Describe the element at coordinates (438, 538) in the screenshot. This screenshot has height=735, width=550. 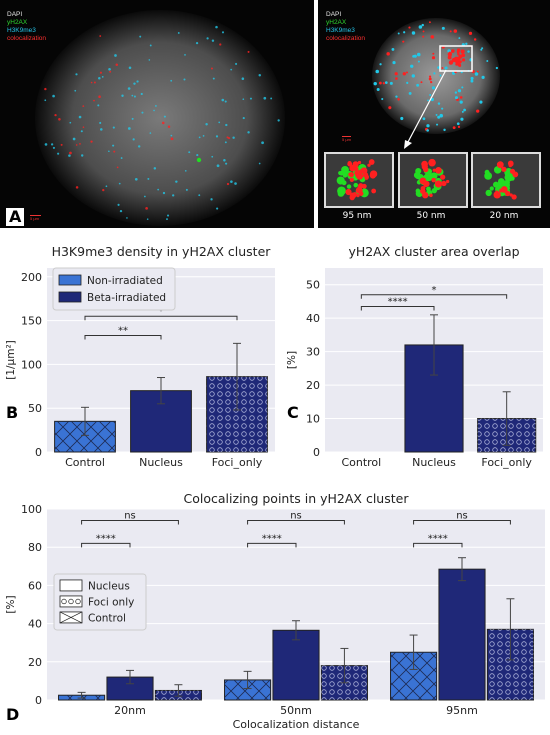
I see `significance-label: ****` at that location.